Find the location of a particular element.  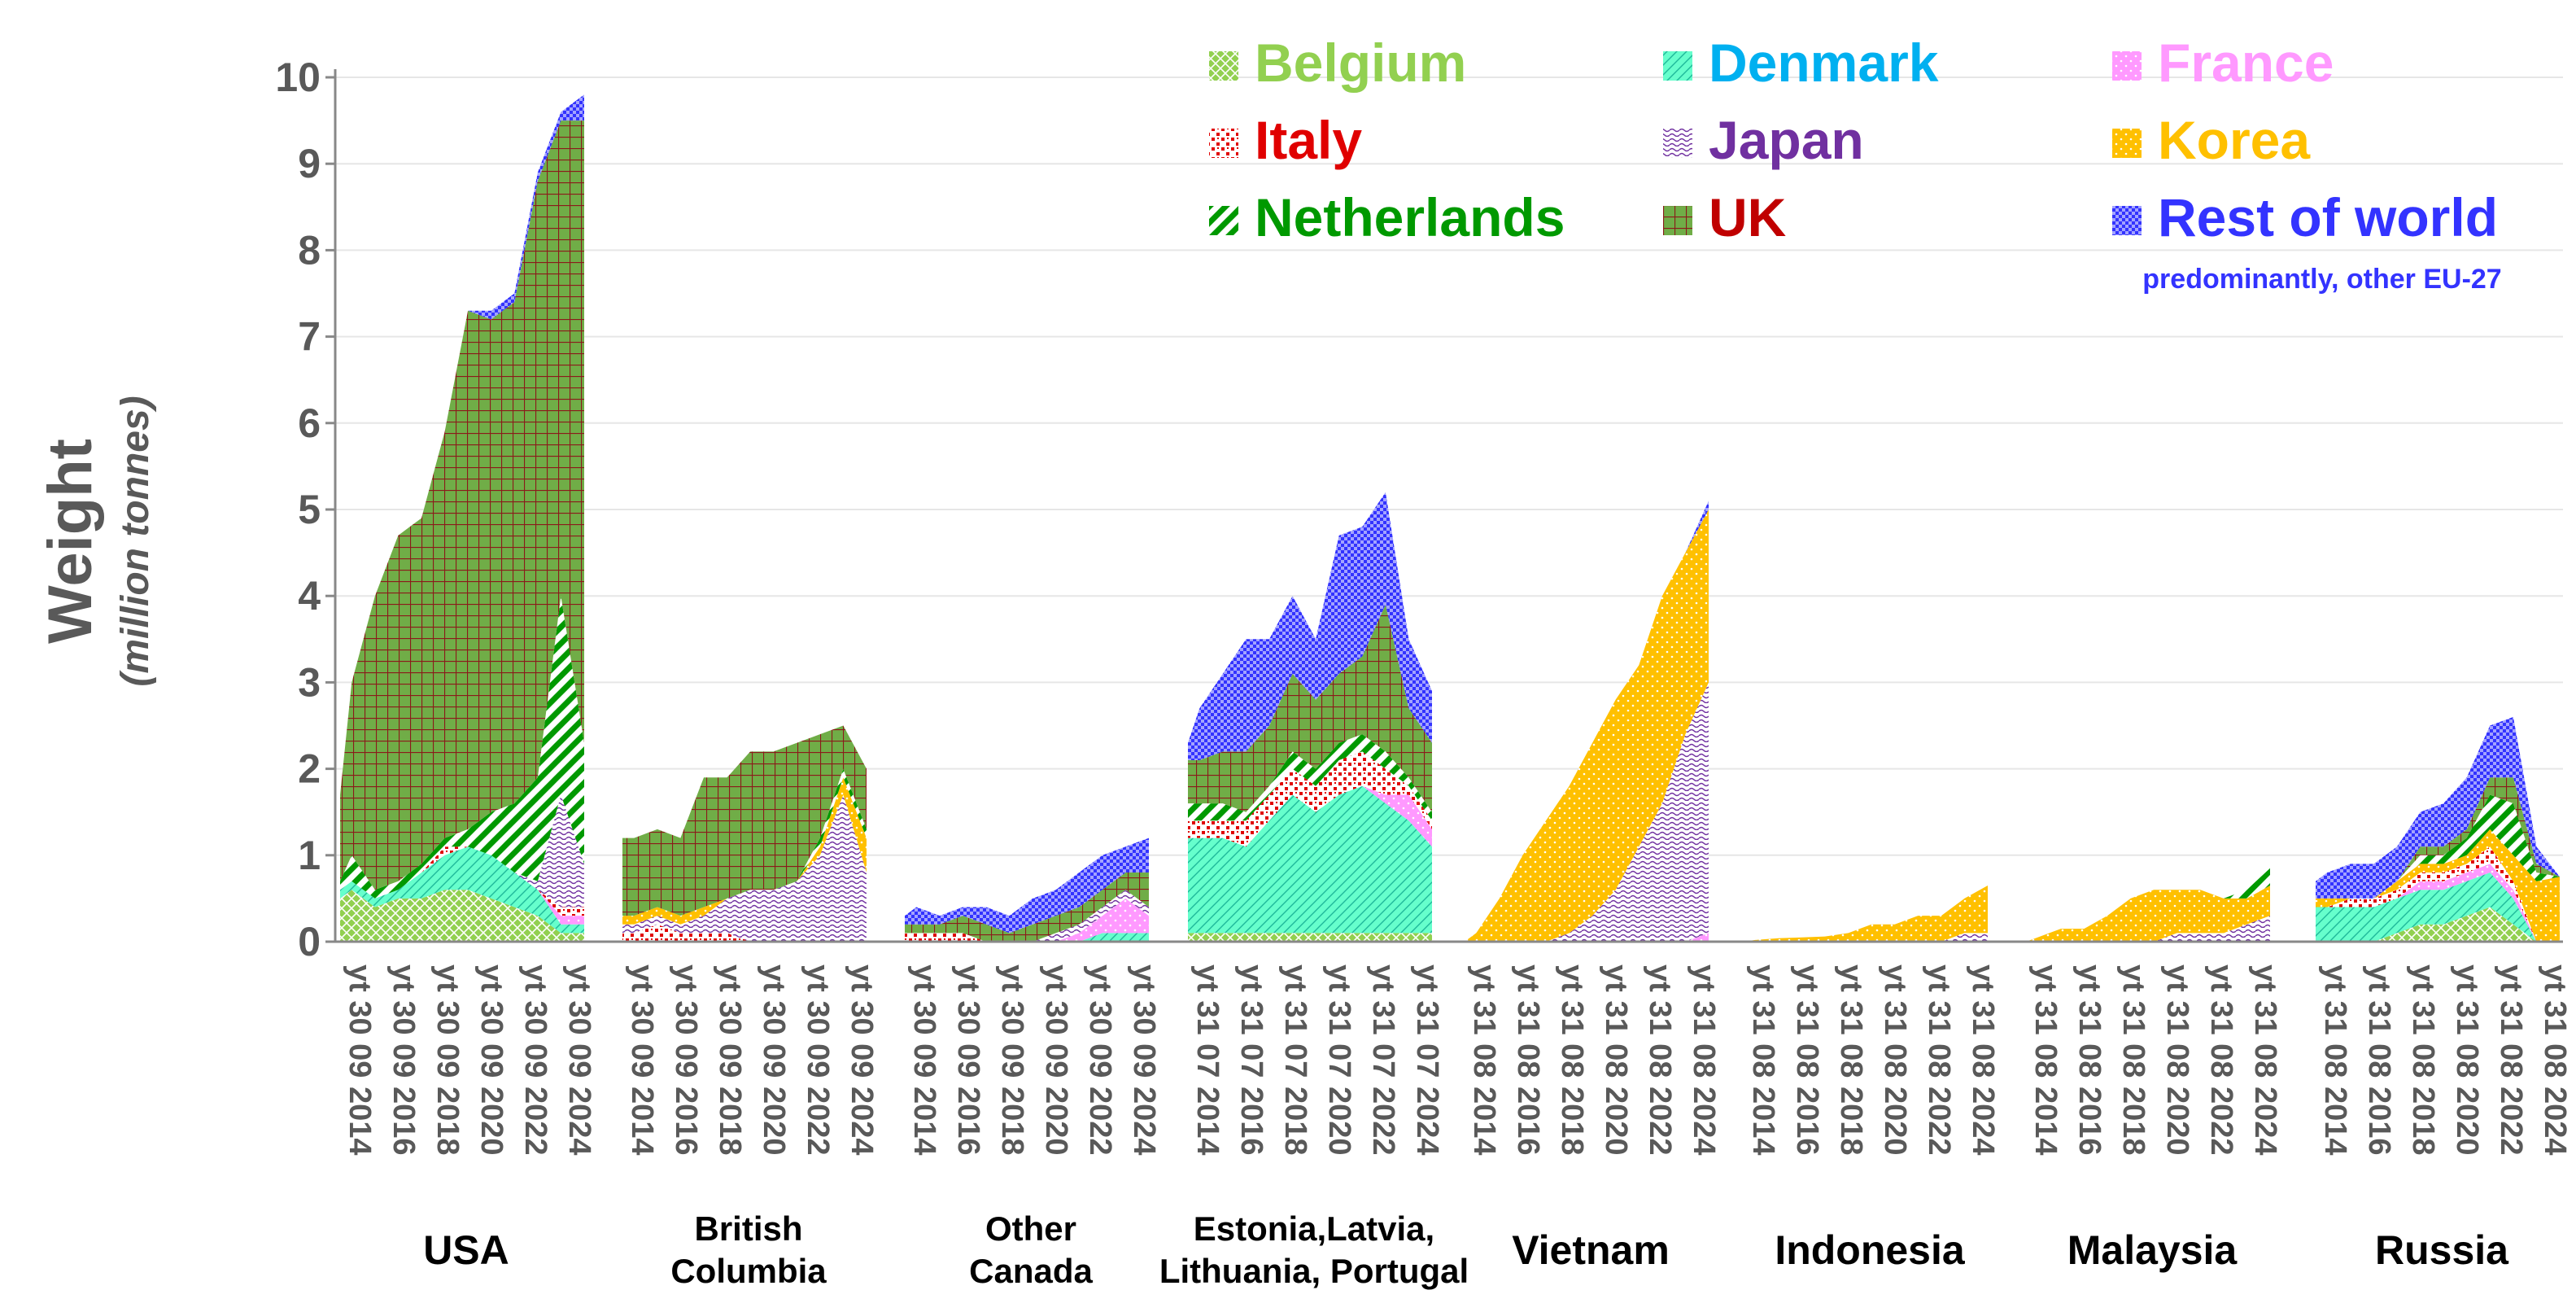

y-tick-label: 4 is located at coordinates (309, 596).